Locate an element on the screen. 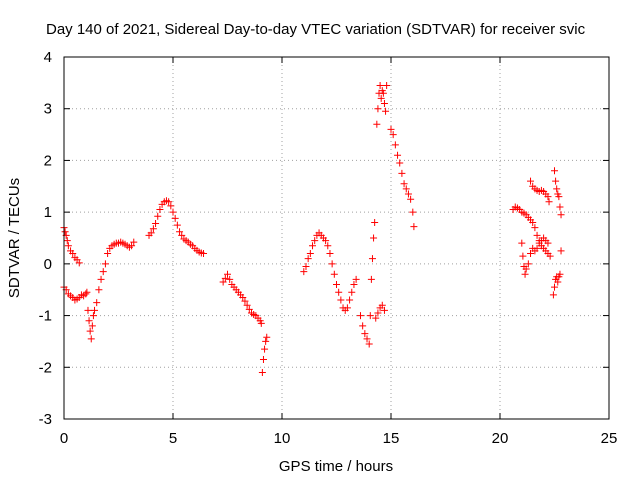 The height and width of the screenshot is (480, 640). y-tick-label: 4 is located at coordinates (48, 57).